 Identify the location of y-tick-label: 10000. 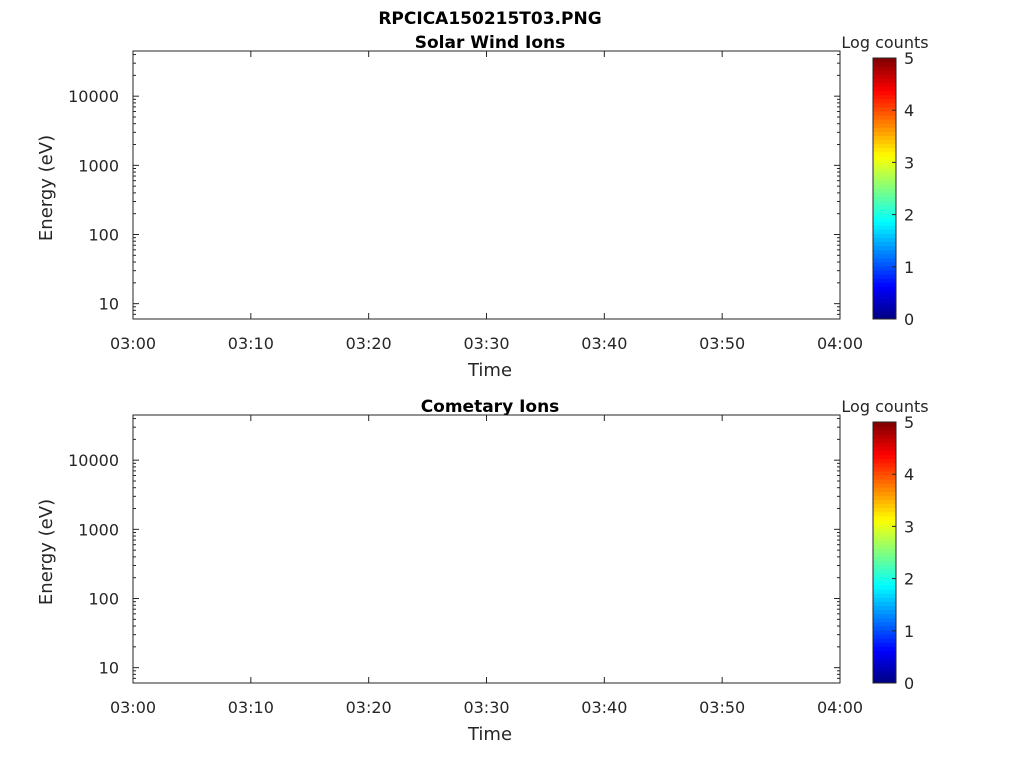
(93, 96).